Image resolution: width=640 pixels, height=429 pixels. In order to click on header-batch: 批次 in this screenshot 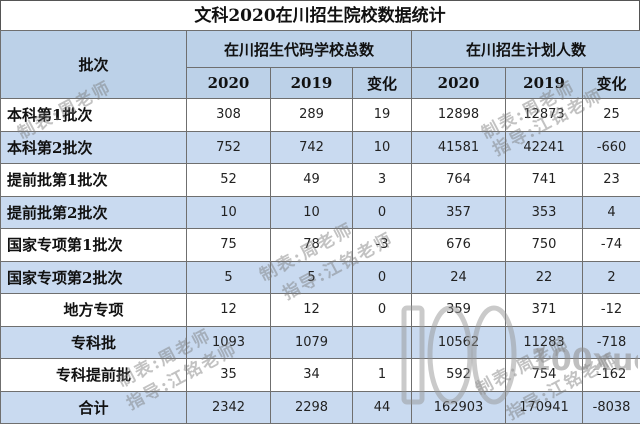, I will do `click(93, 64)`.